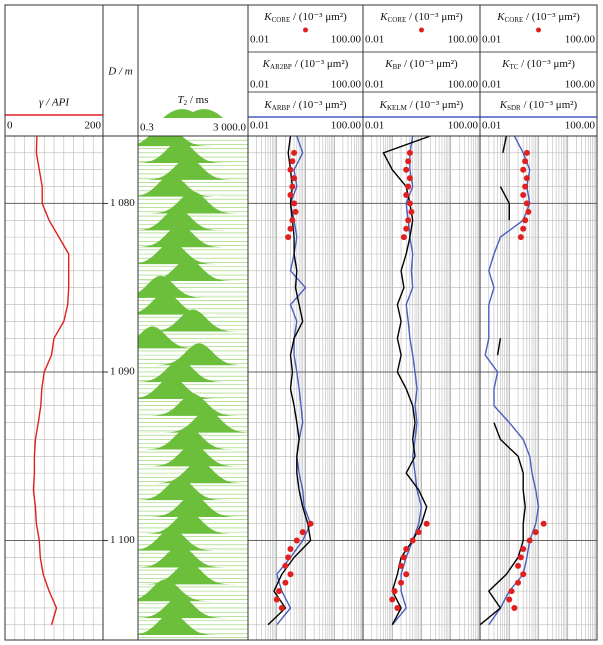  Describe the element at coordinates (54, 103) in the screenshot. I see `axis-label: γ / API` at that location.